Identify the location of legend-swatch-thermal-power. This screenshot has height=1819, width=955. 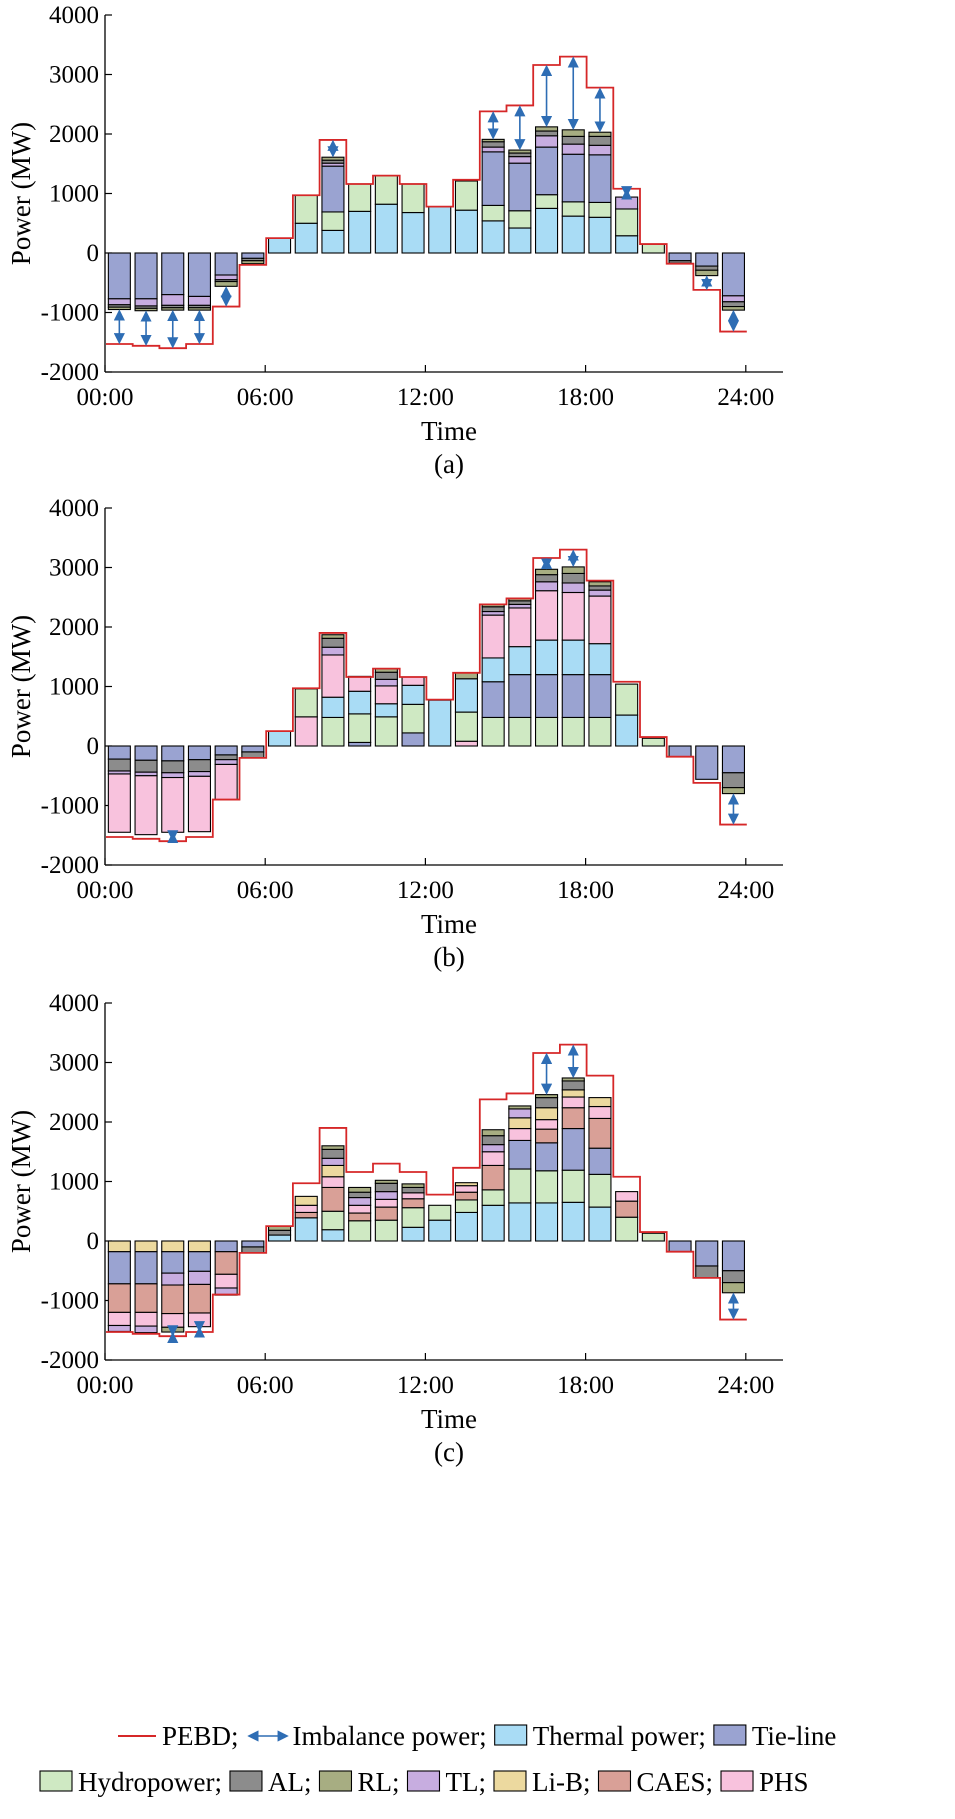
(511, 1735).